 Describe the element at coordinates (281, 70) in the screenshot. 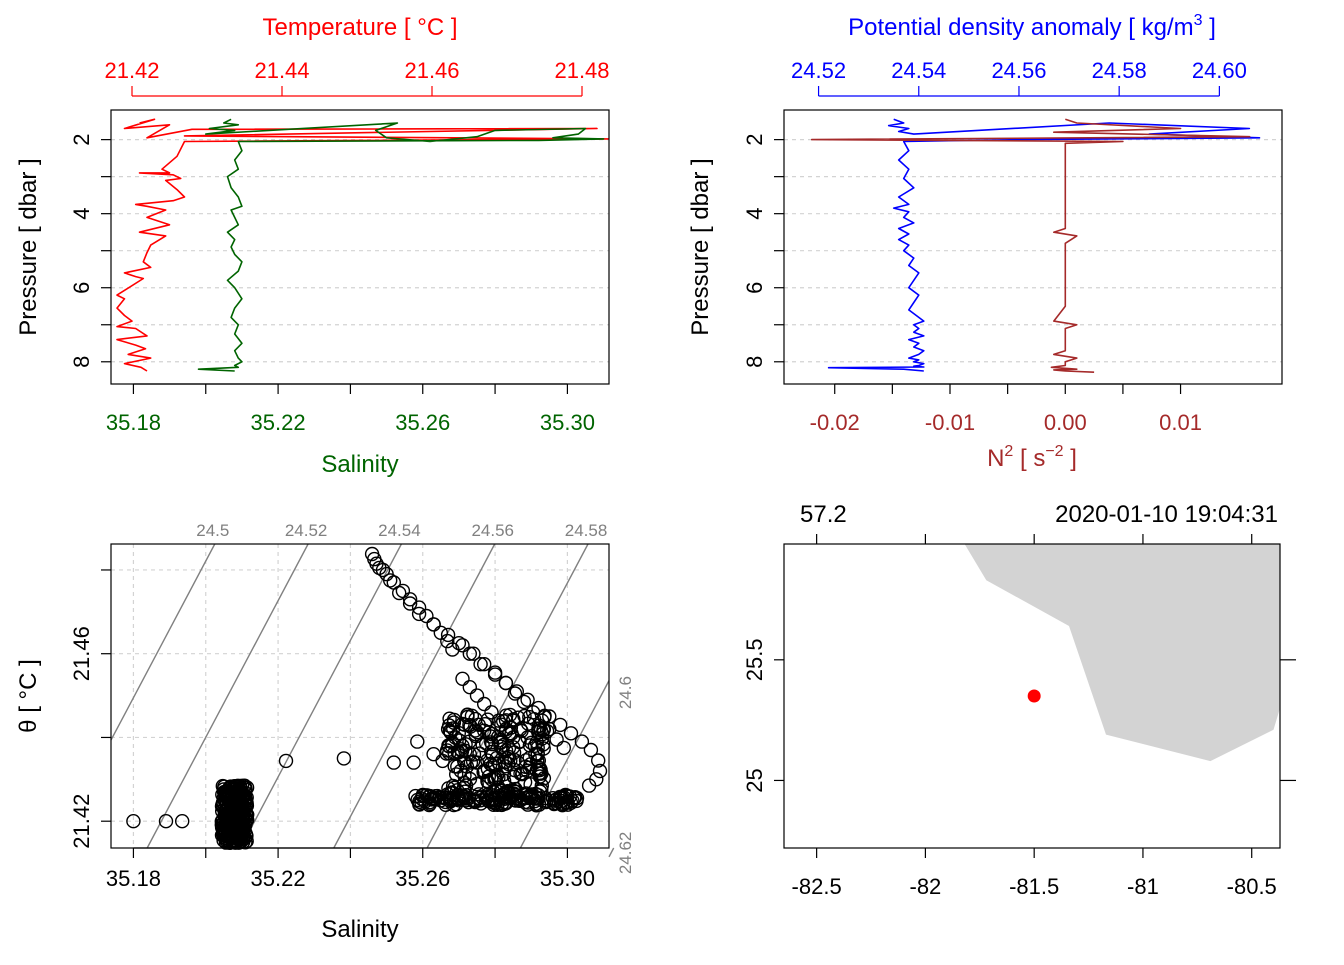

I see `temperature-tick-label: 21.44` at that location.